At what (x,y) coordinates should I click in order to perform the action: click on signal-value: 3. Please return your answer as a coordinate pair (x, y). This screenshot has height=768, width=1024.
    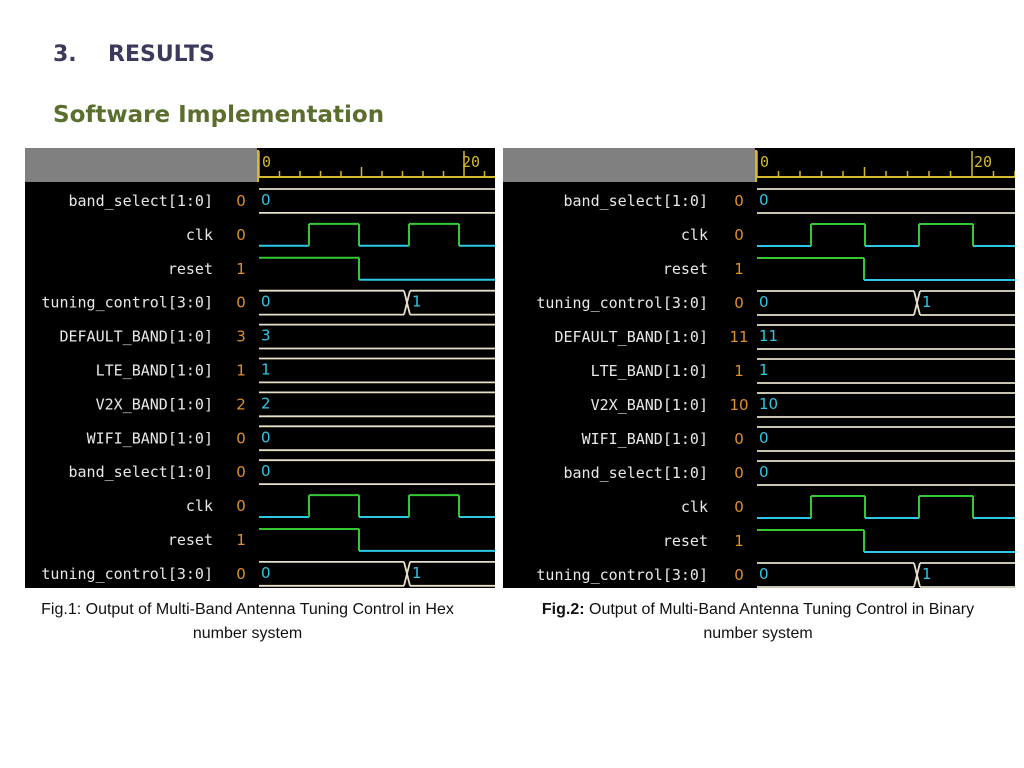
    Looking at the image, I should click on (241, 337).